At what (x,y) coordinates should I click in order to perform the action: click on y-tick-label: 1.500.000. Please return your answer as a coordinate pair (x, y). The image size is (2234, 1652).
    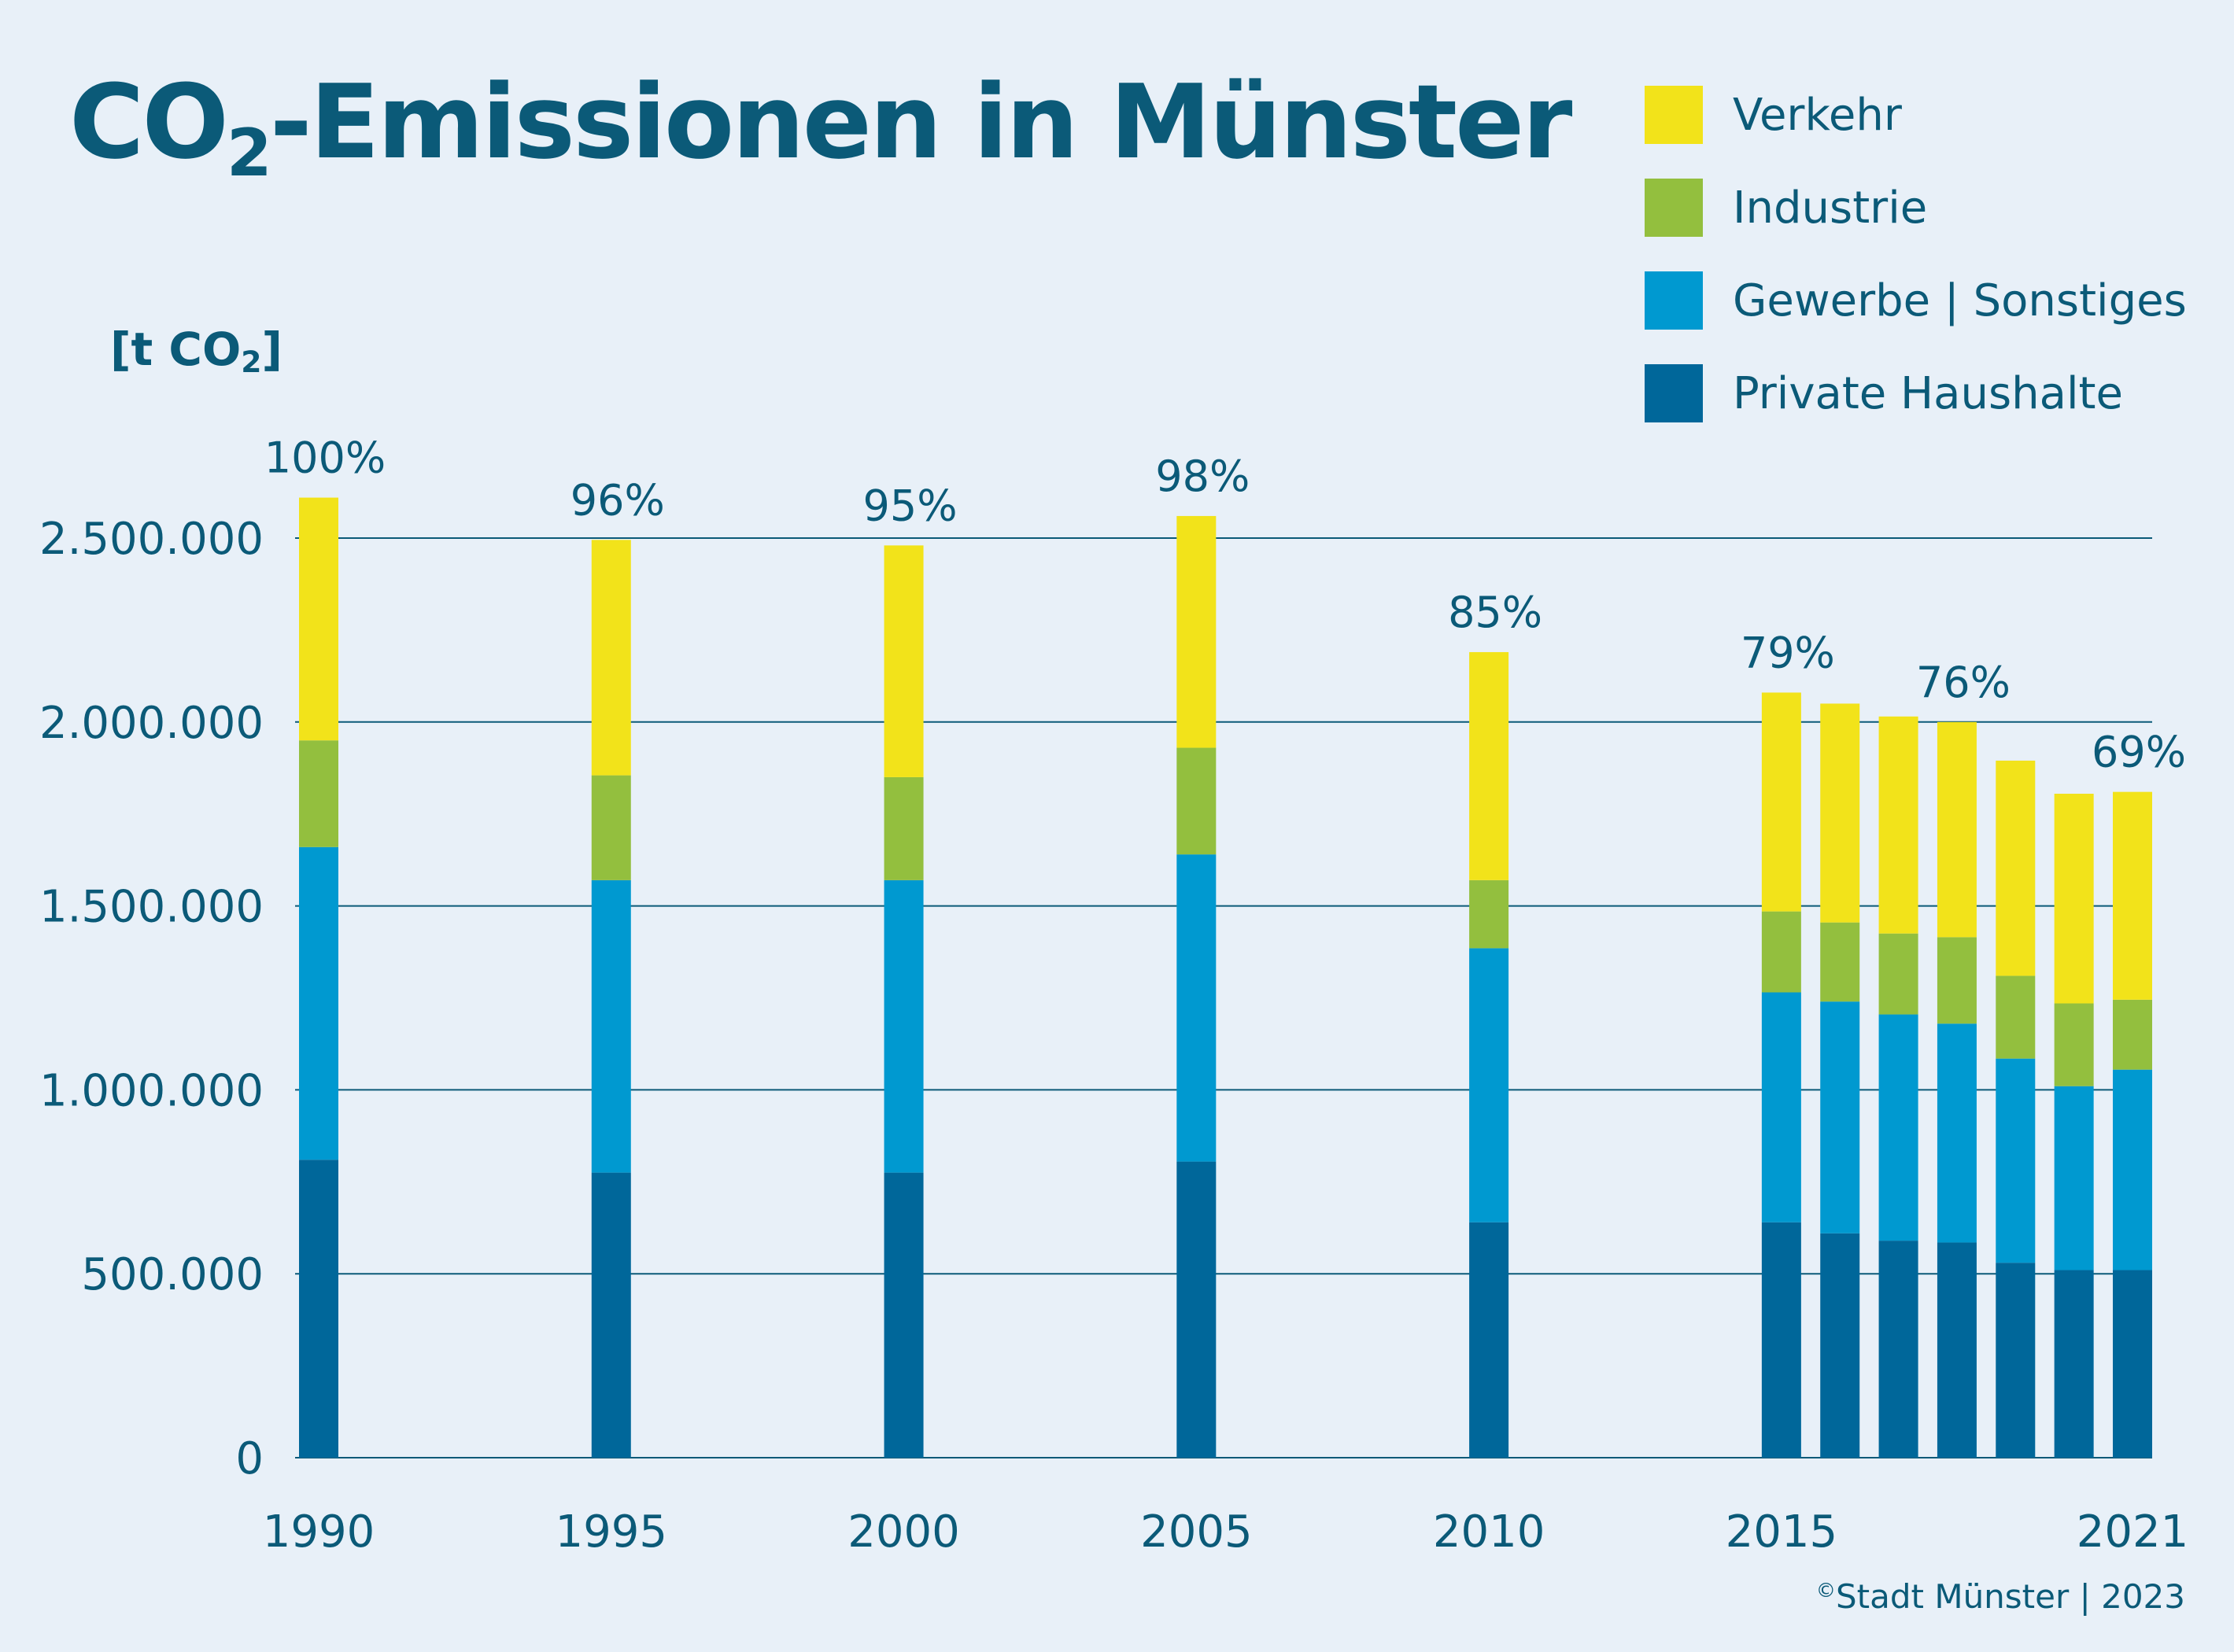
    Looking at the image, I should click on (151, 907).